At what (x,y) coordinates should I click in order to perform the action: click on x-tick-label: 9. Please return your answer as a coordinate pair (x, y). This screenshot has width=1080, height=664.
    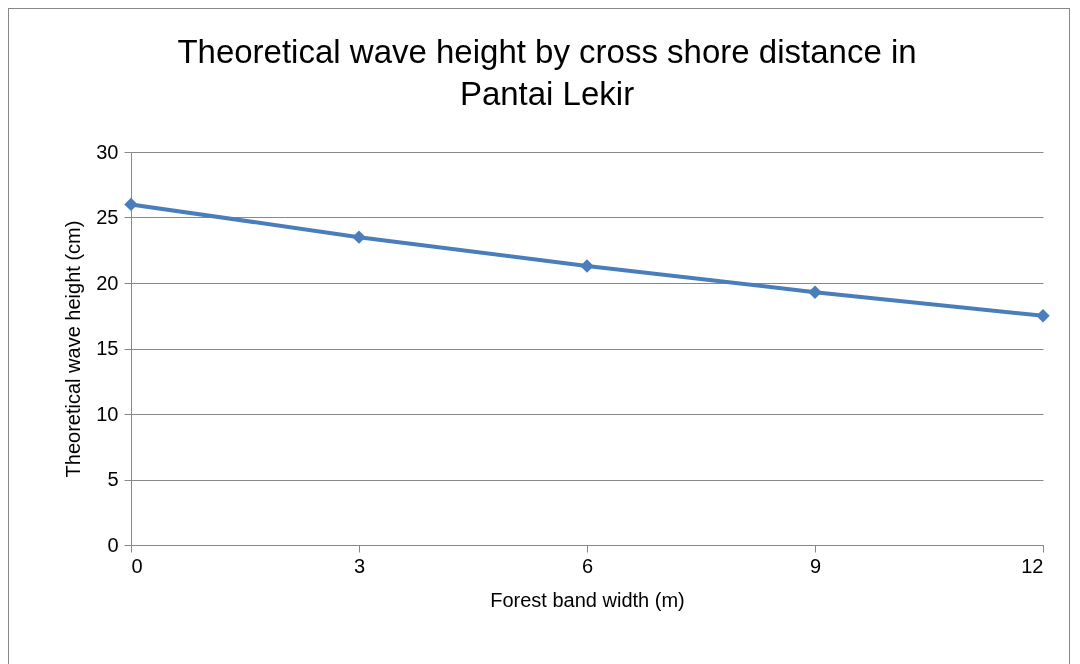
    Looking at the image, I should click on (815, 565).